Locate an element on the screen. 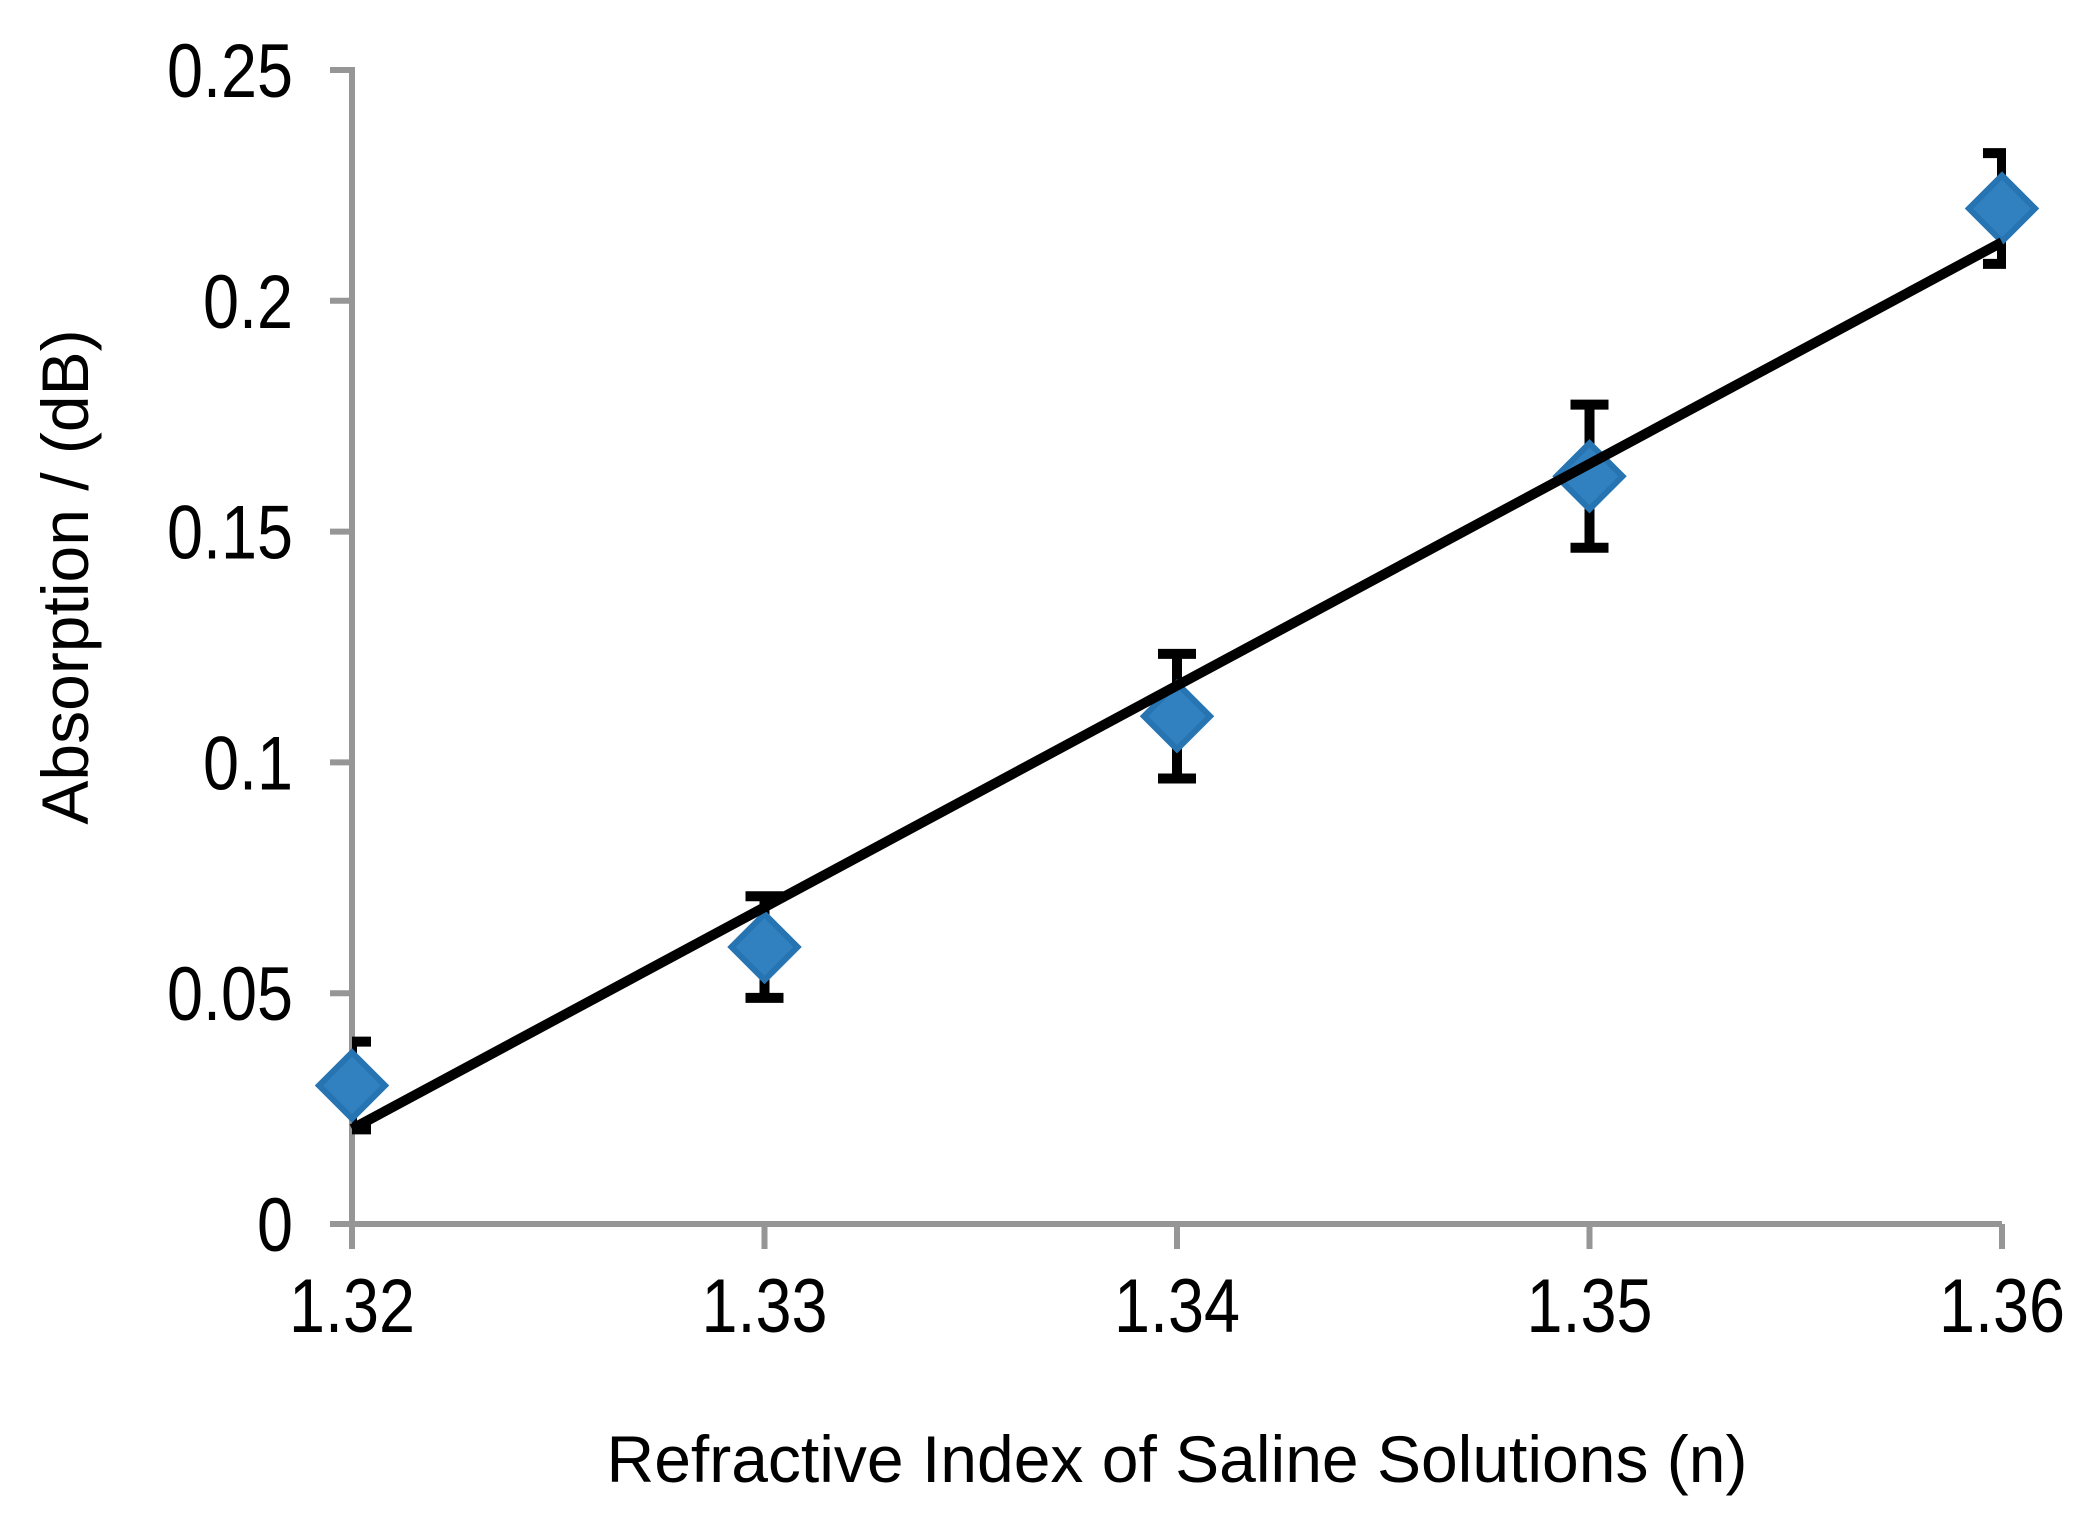  x-axis-title: Refractive Index of Saline Solutions (n) is located at coordinates (1177, 1459).